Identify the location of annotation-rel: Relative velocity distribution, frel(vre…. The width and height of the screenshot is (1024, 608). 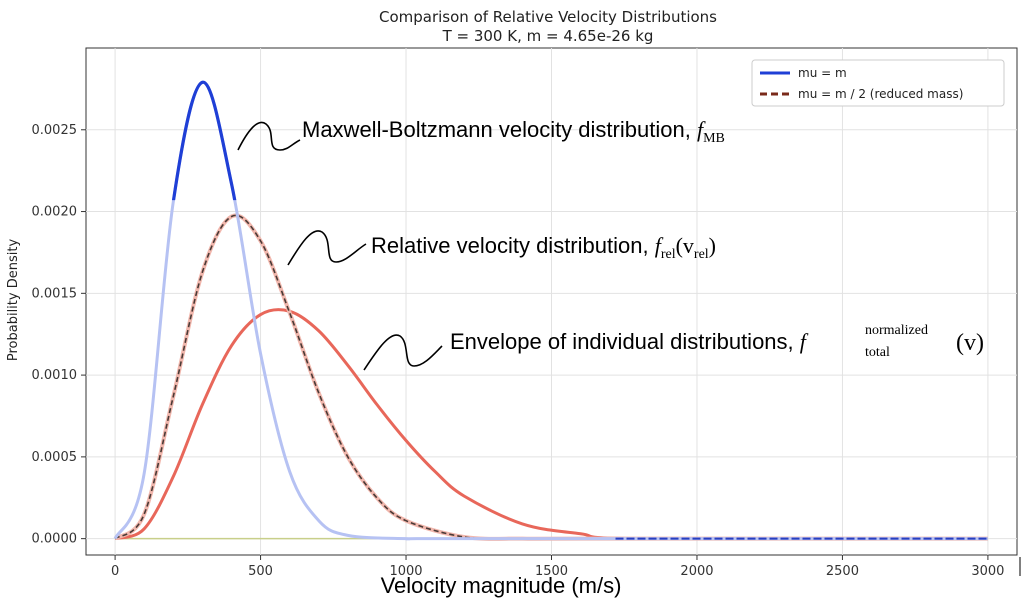
(543, 247).